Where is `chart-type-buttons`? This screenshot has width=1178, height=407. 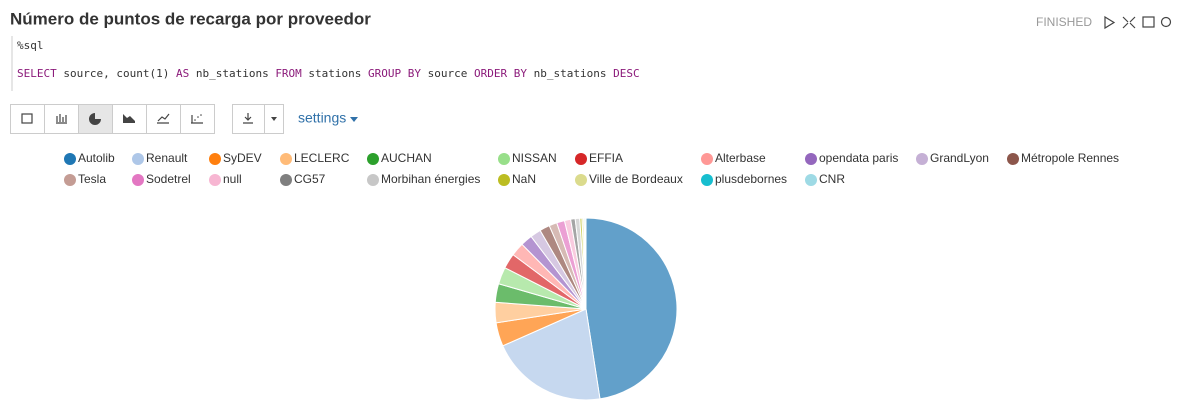 chart-type-buttons is located at coordinates (112, 119).